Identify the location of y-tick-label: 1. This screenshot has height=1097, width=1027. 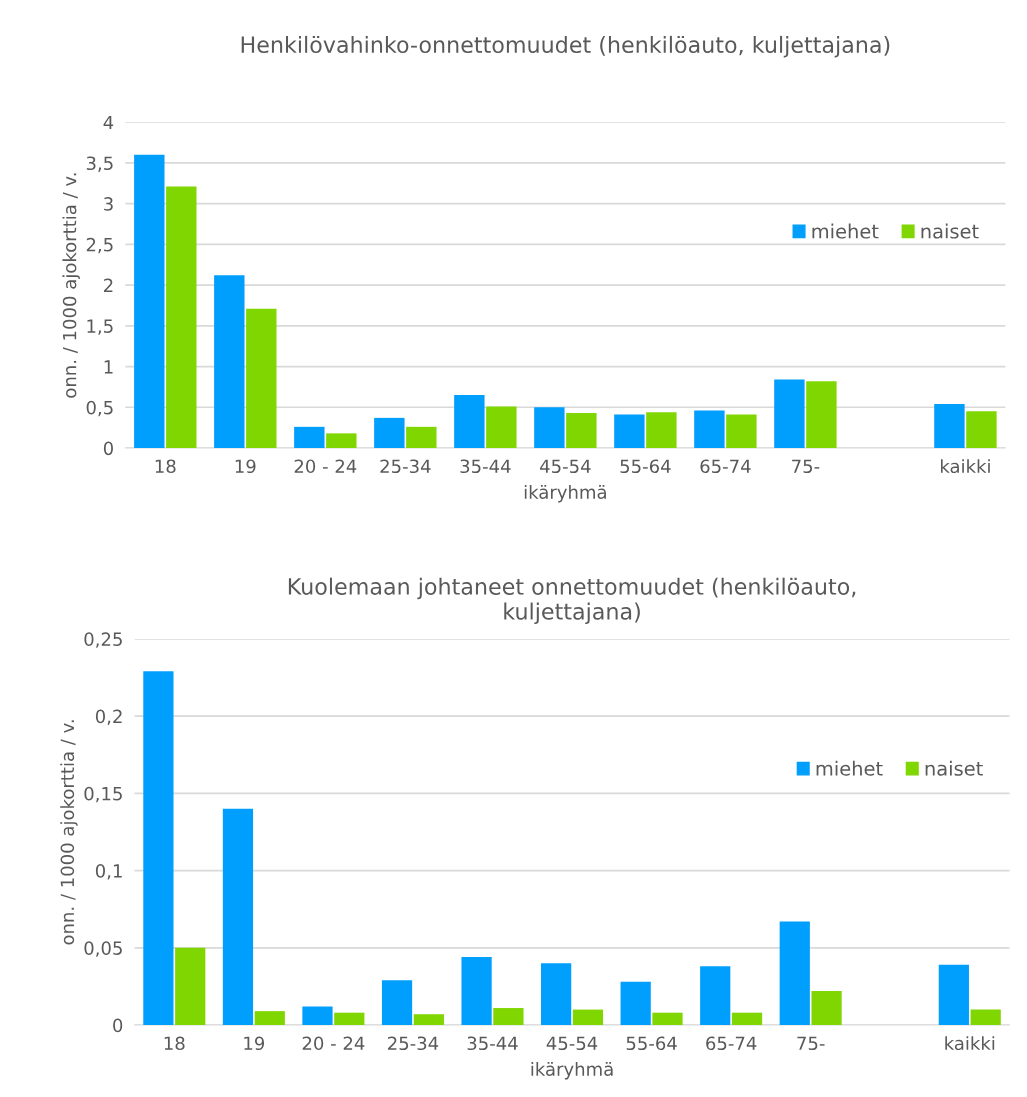
(108, 367).